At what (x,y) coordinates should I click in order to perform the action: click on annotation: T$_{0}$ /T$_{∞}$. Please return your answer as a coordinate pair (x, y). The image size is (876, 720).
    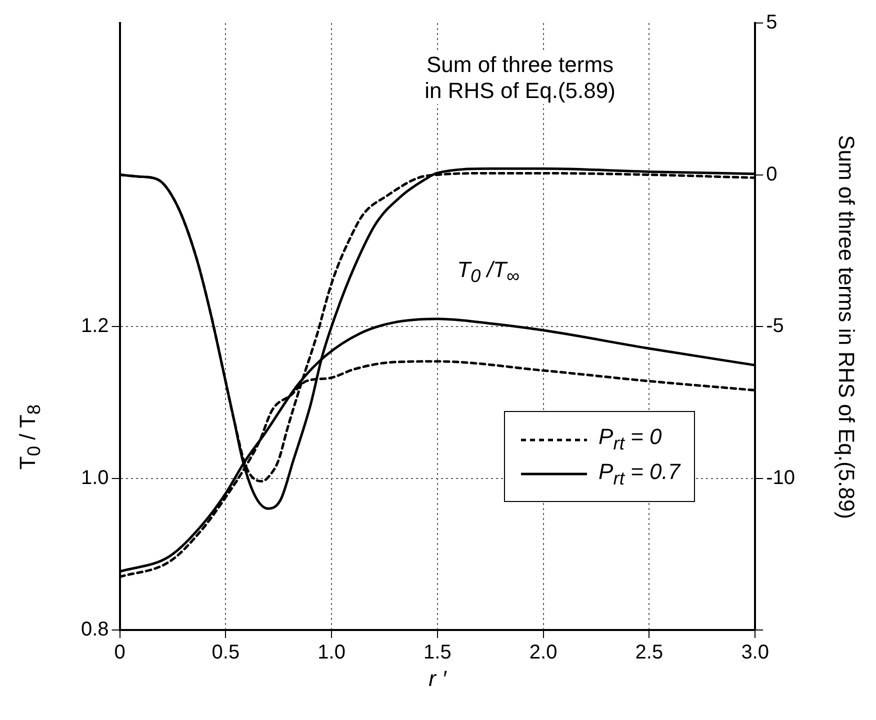
    Looking at the image, I should click on (488, 272).